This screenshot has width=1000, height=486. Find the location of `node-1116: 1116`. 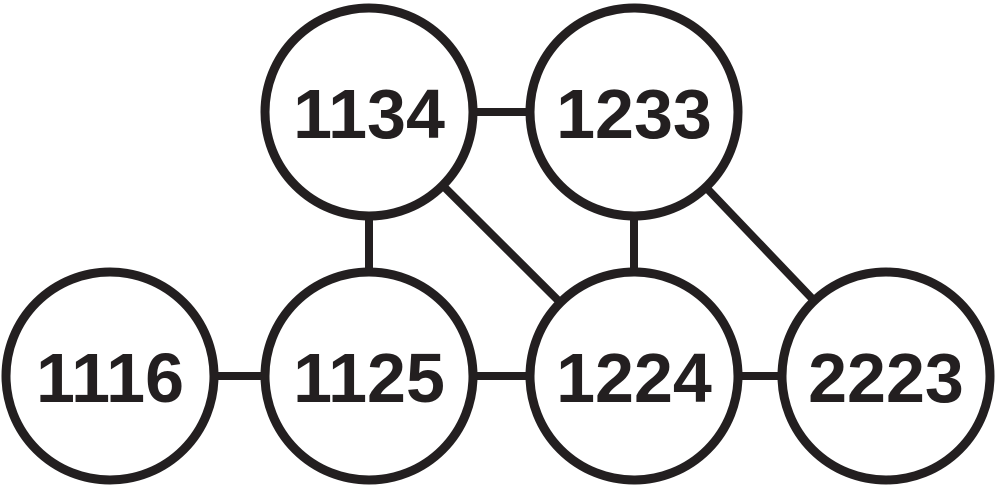

node-1116: 1116 is located at coordinates (110, 376).